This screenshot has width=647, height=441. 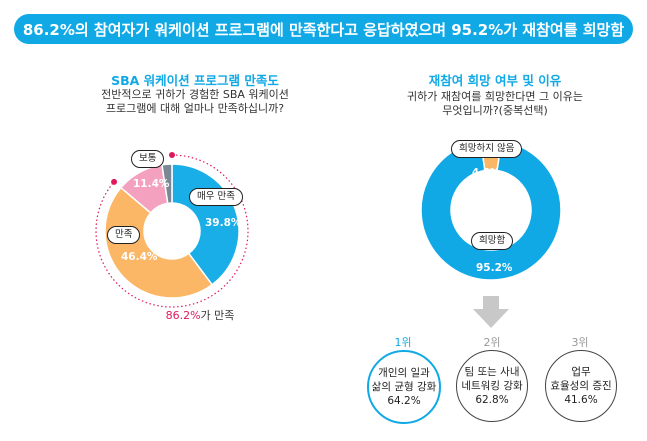 What do you see at coordinates (486, 172) in the screenshot?
I see `slice-value-not-hope: 4.8%` at bounding box center [486, 172].